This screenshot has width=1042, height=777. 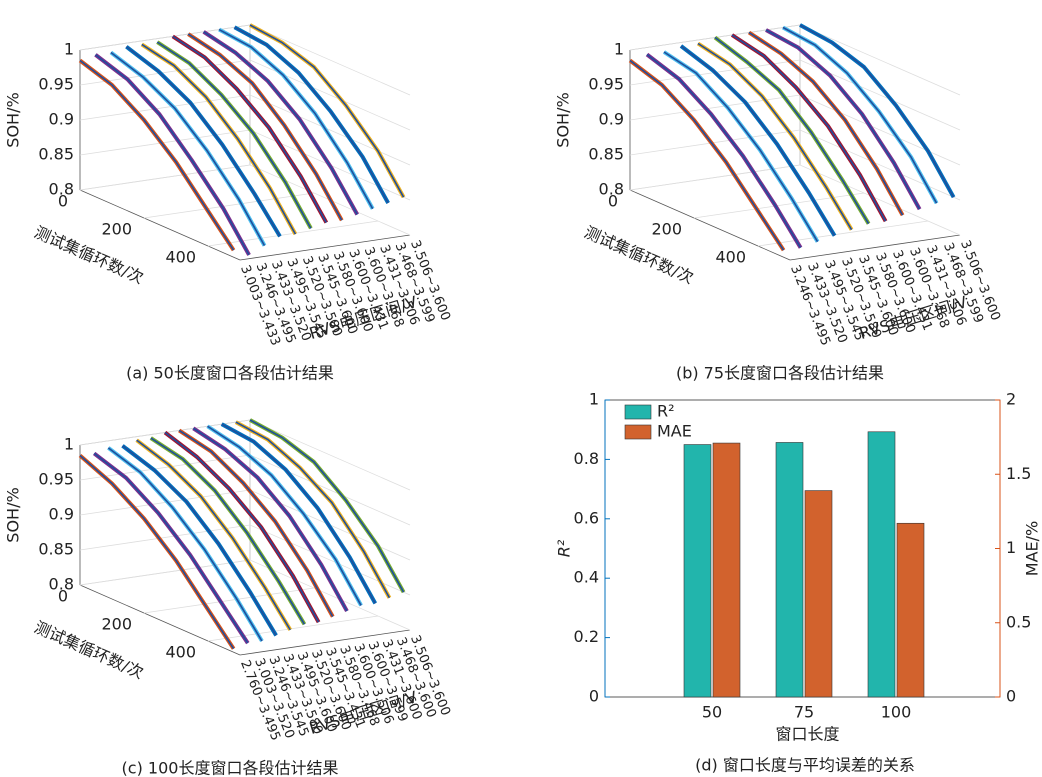 I want to click on y-tick-label: 0.8, so click(x=586, y=458).